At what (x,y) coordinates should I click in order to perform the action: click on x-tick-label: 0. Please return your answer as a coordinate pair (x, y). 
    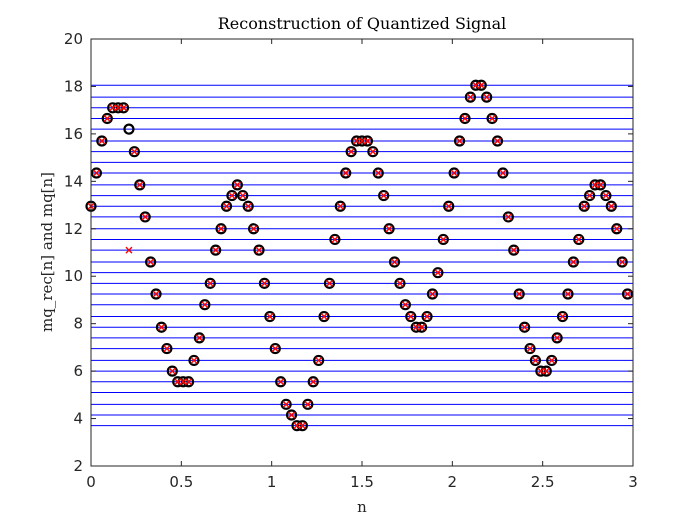
    Looking at the image, I should click on (91, 482).